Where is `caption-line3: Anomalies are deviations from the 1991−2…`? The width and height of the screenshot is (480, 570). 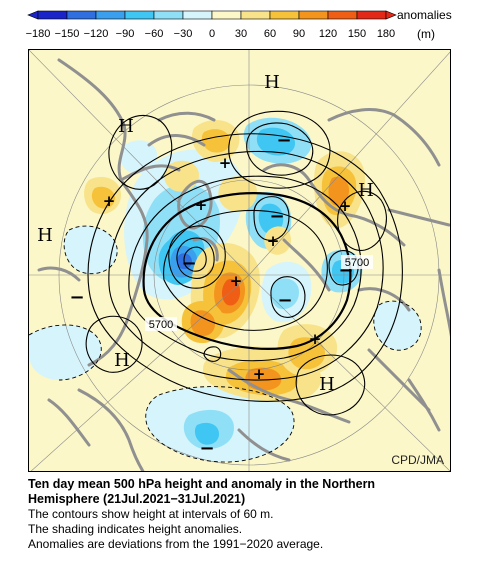
caption-line3: Anomalies are deviations from the 1991−2… is located at coordinates (176, 544).